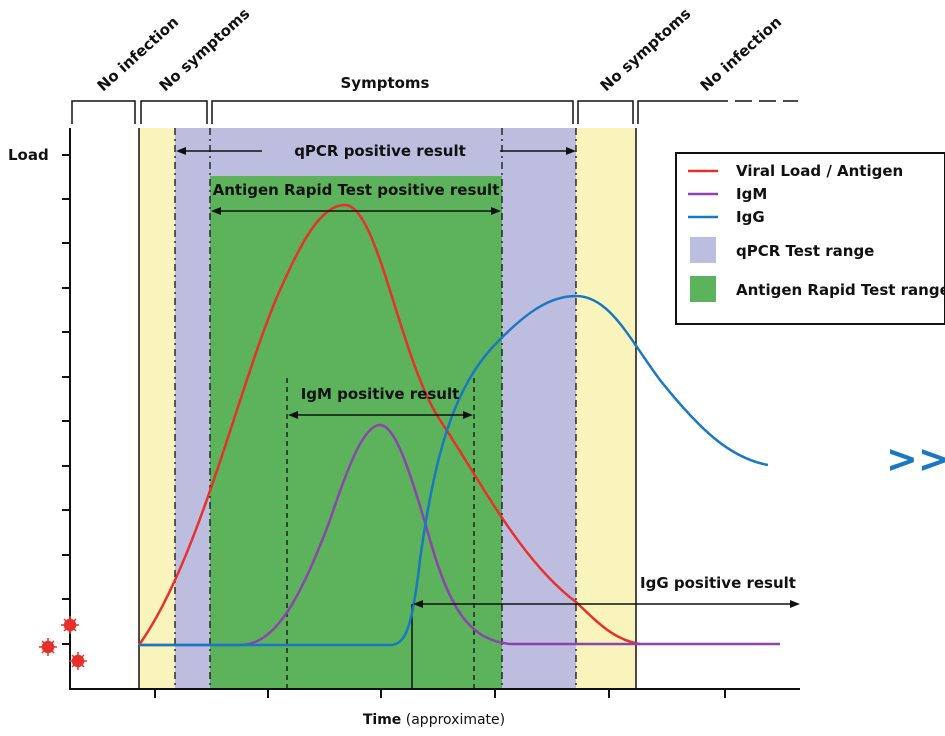 Image resolution: width=945 pixels, height=736 pixels. Describe the element at coordinates (385, 83) in the screenshot. I see `phase-label-symptoms: Symptoms` at that location.